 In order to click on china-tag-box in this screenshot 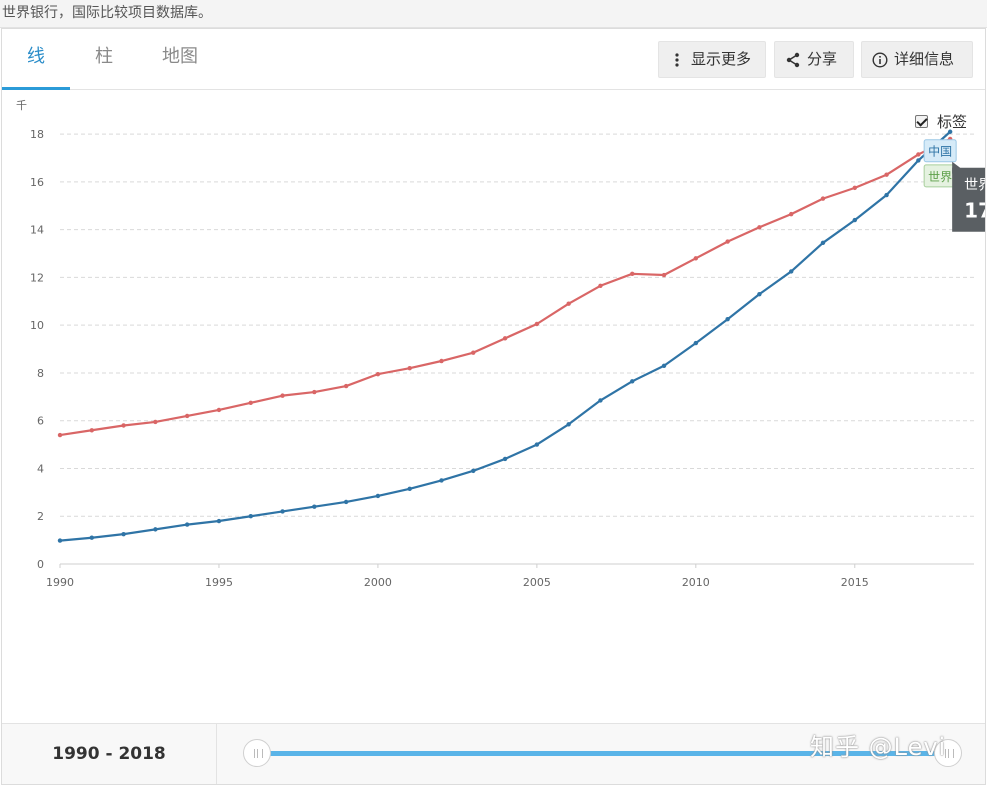, I will do `click(940, 151)`.